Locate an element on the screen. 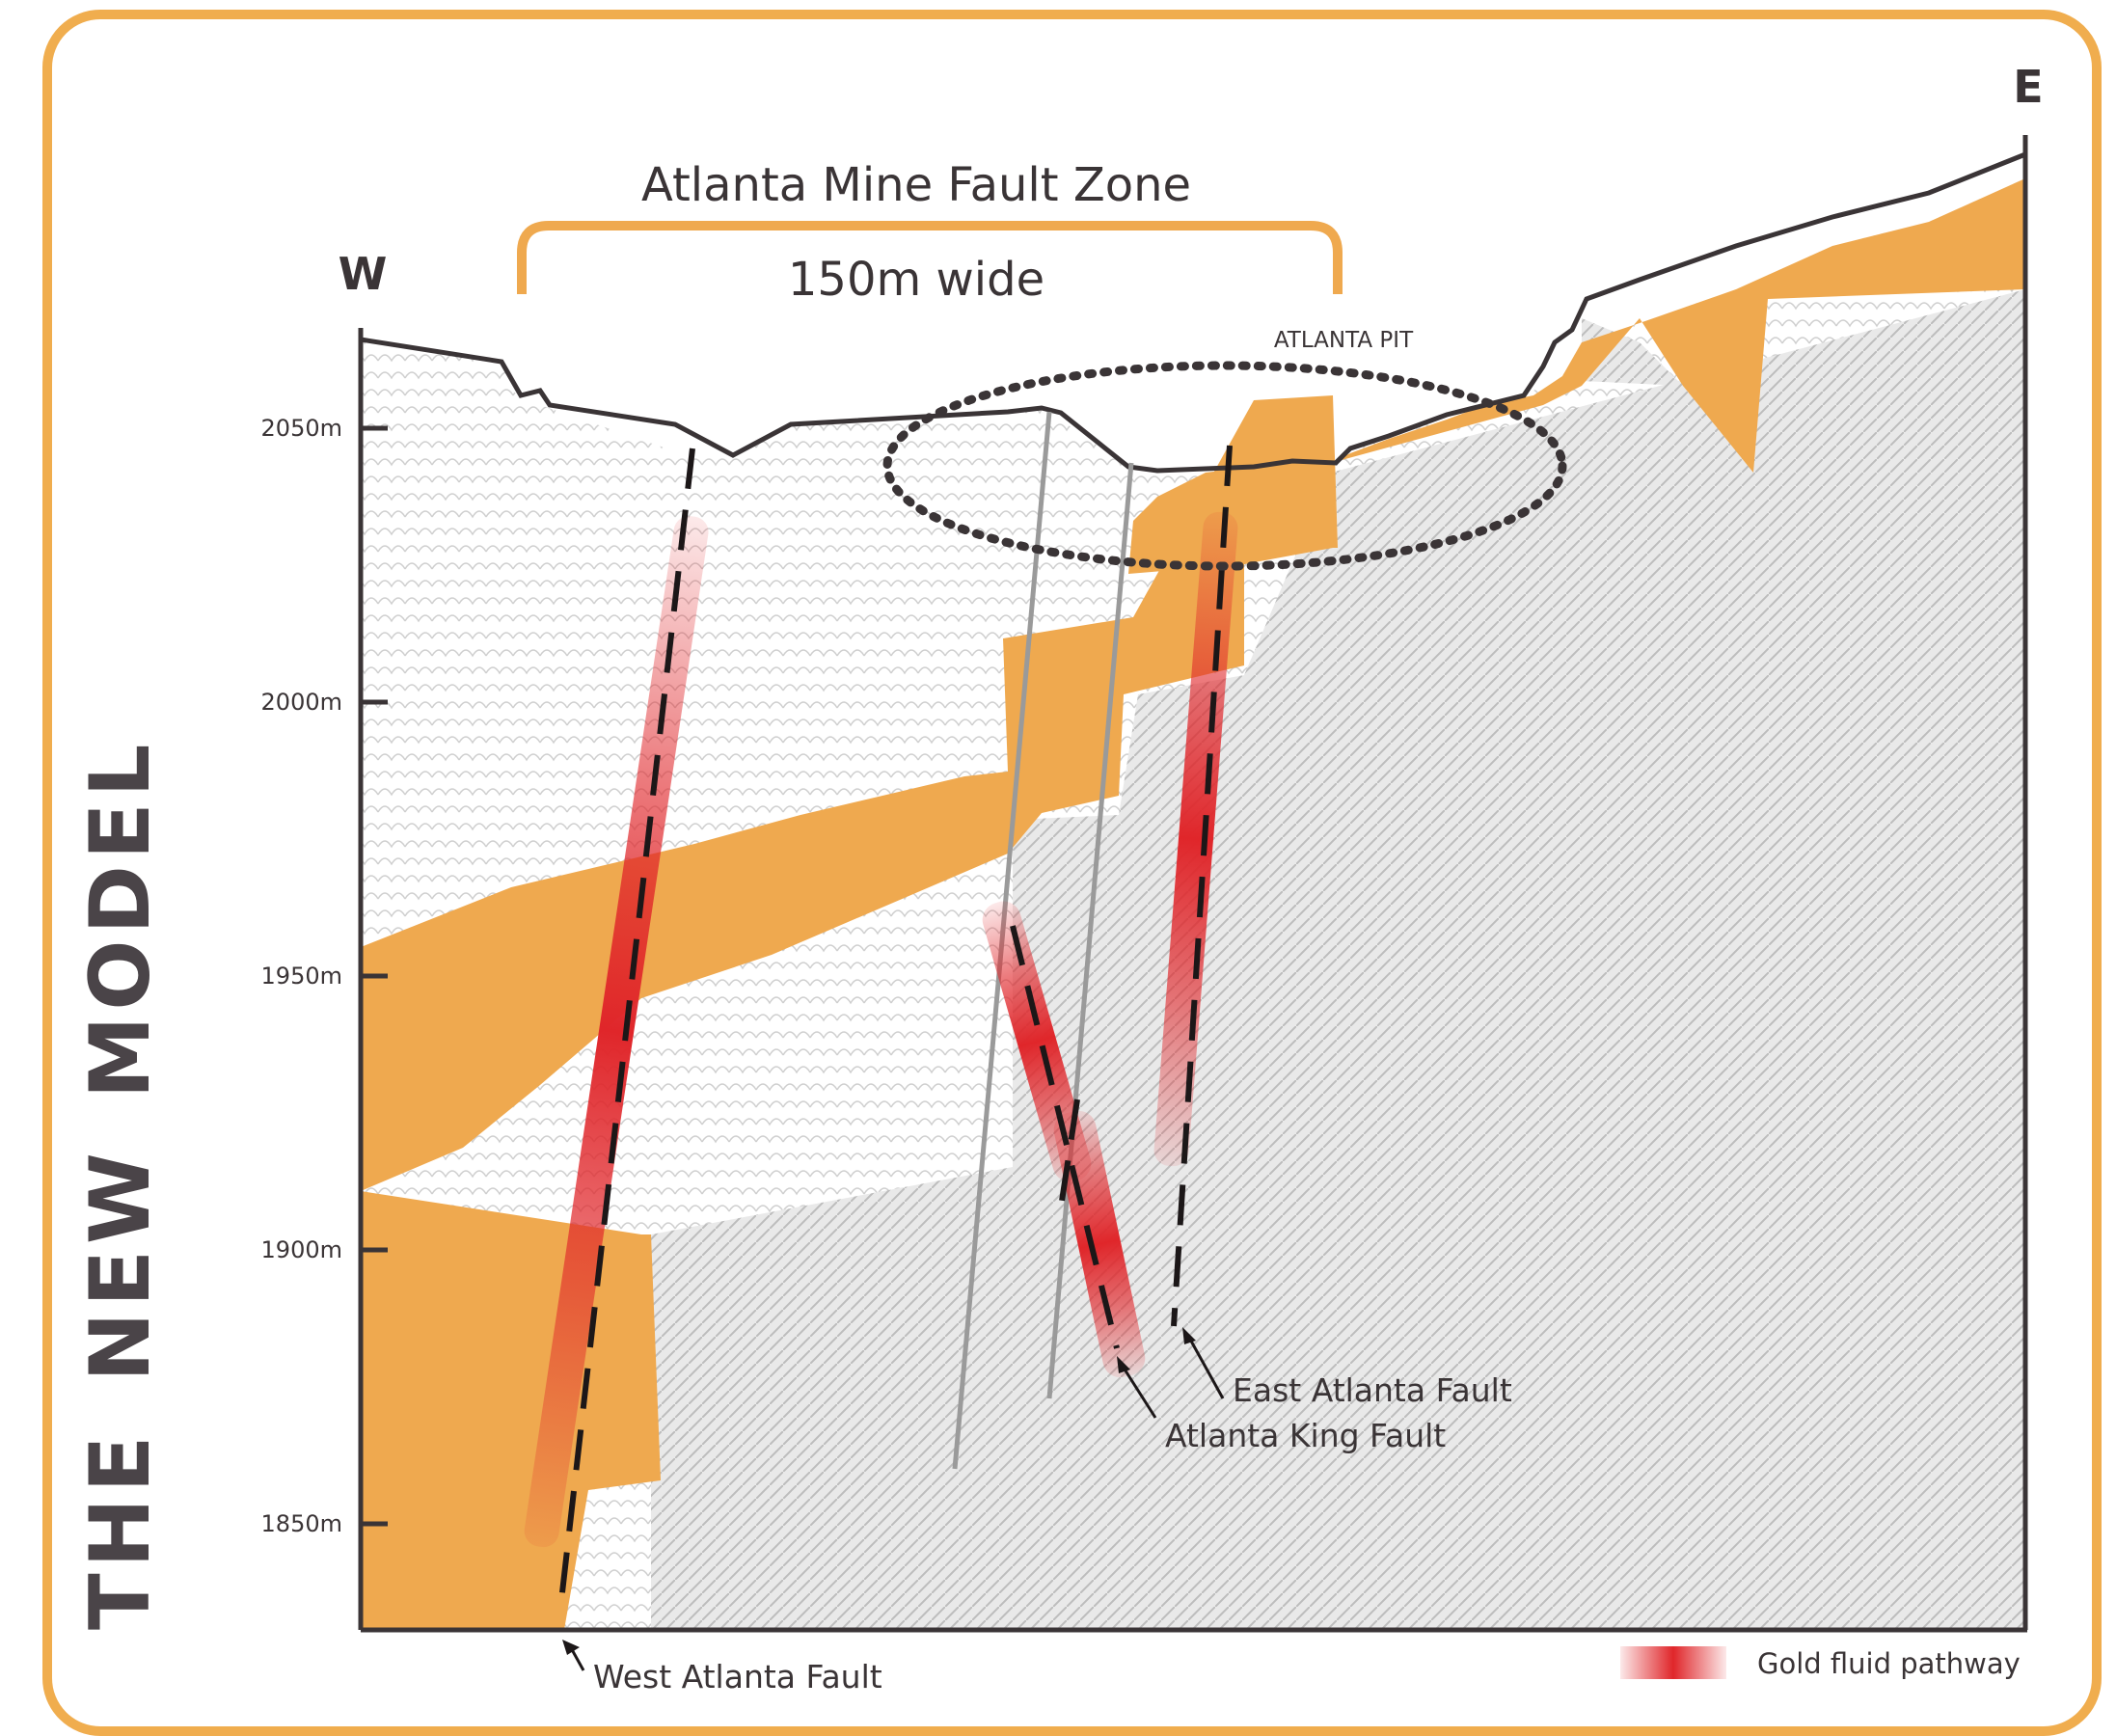 The height and width of the screenshot is (1736, 2116). svg-text: 1900m is located at coordinates (302, 1250).